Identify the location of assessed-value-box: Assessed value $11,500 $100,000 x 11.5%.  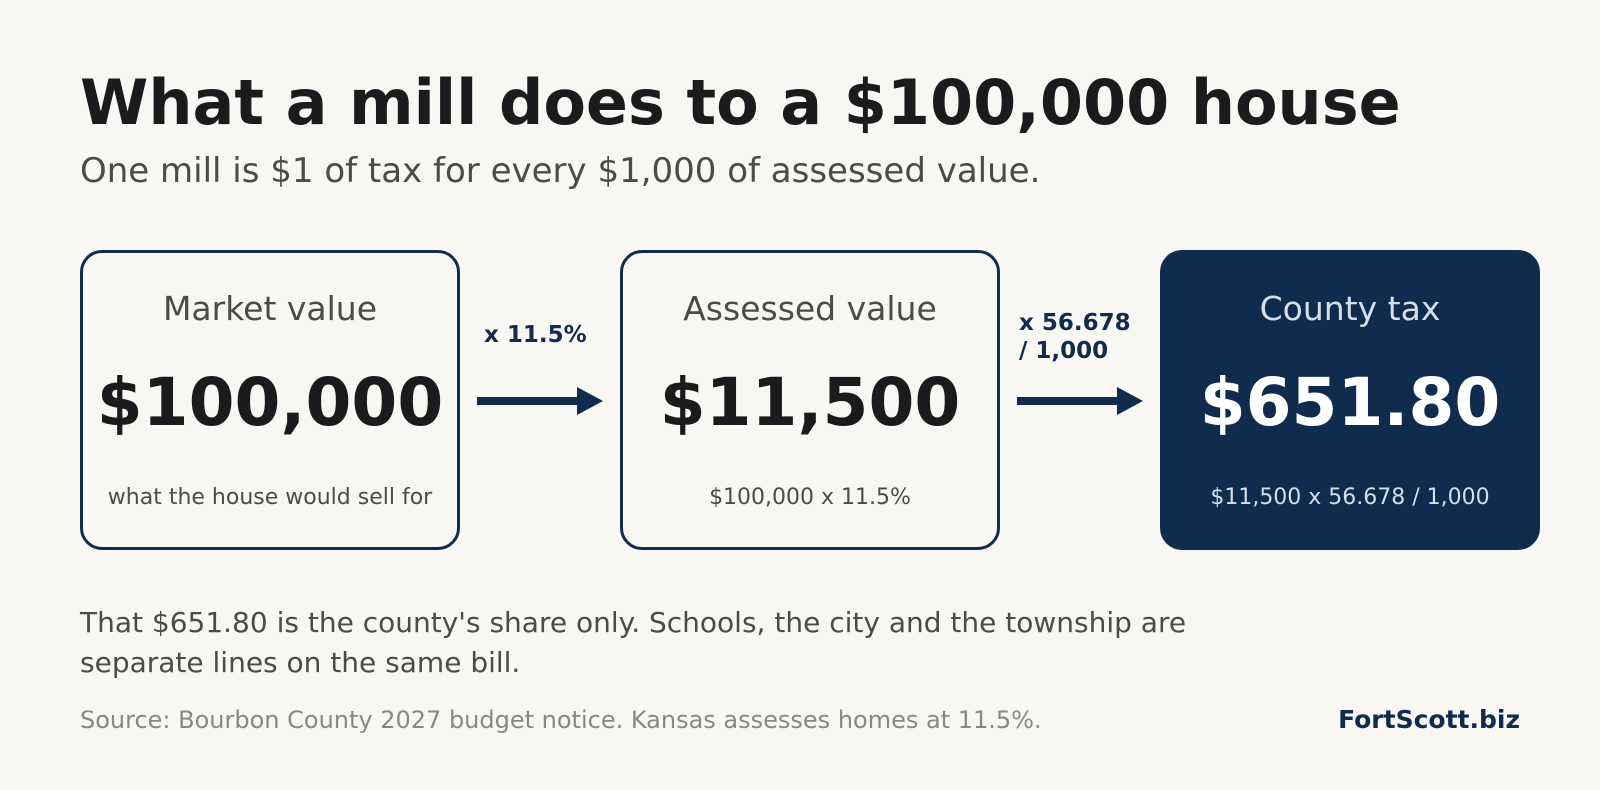
(810, 400).